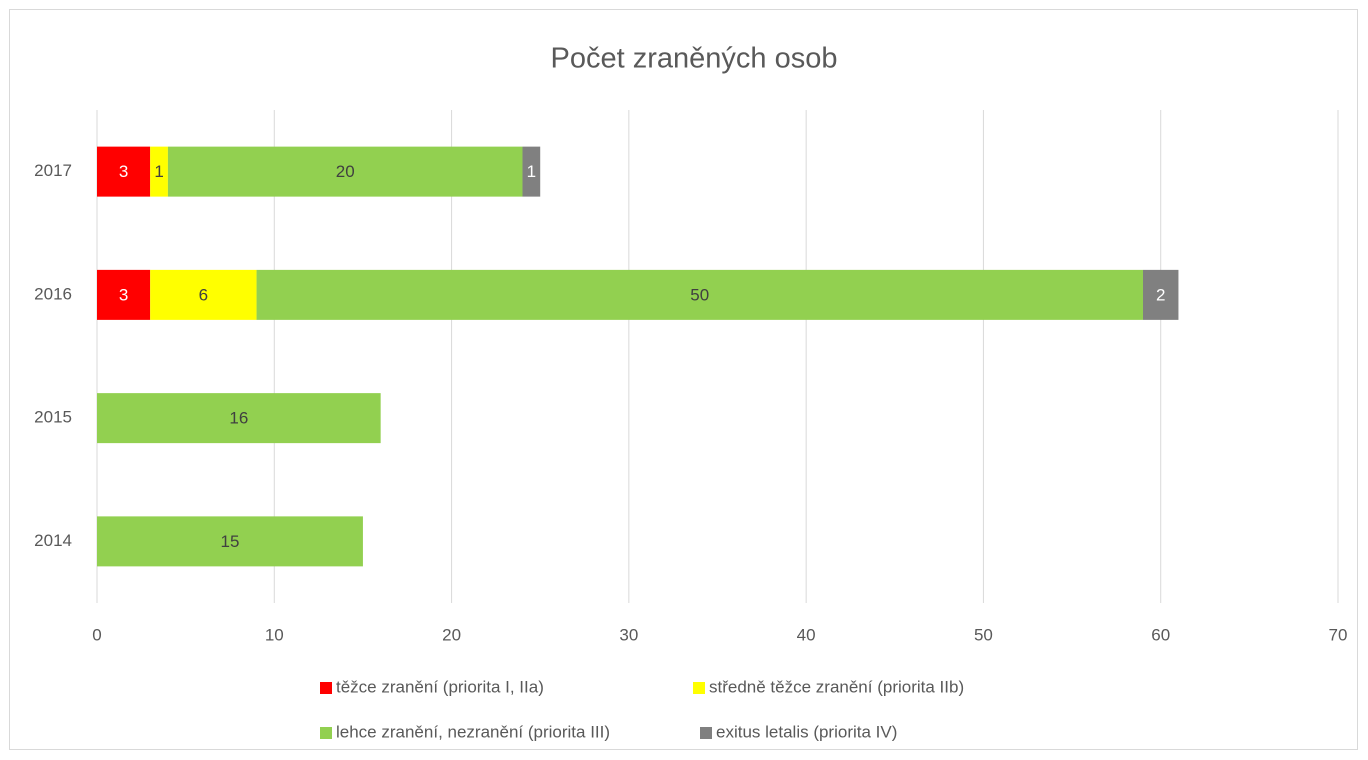 This screenshot has width=1368, height=760. I want to click on data-label: 20, so click(345, 171).